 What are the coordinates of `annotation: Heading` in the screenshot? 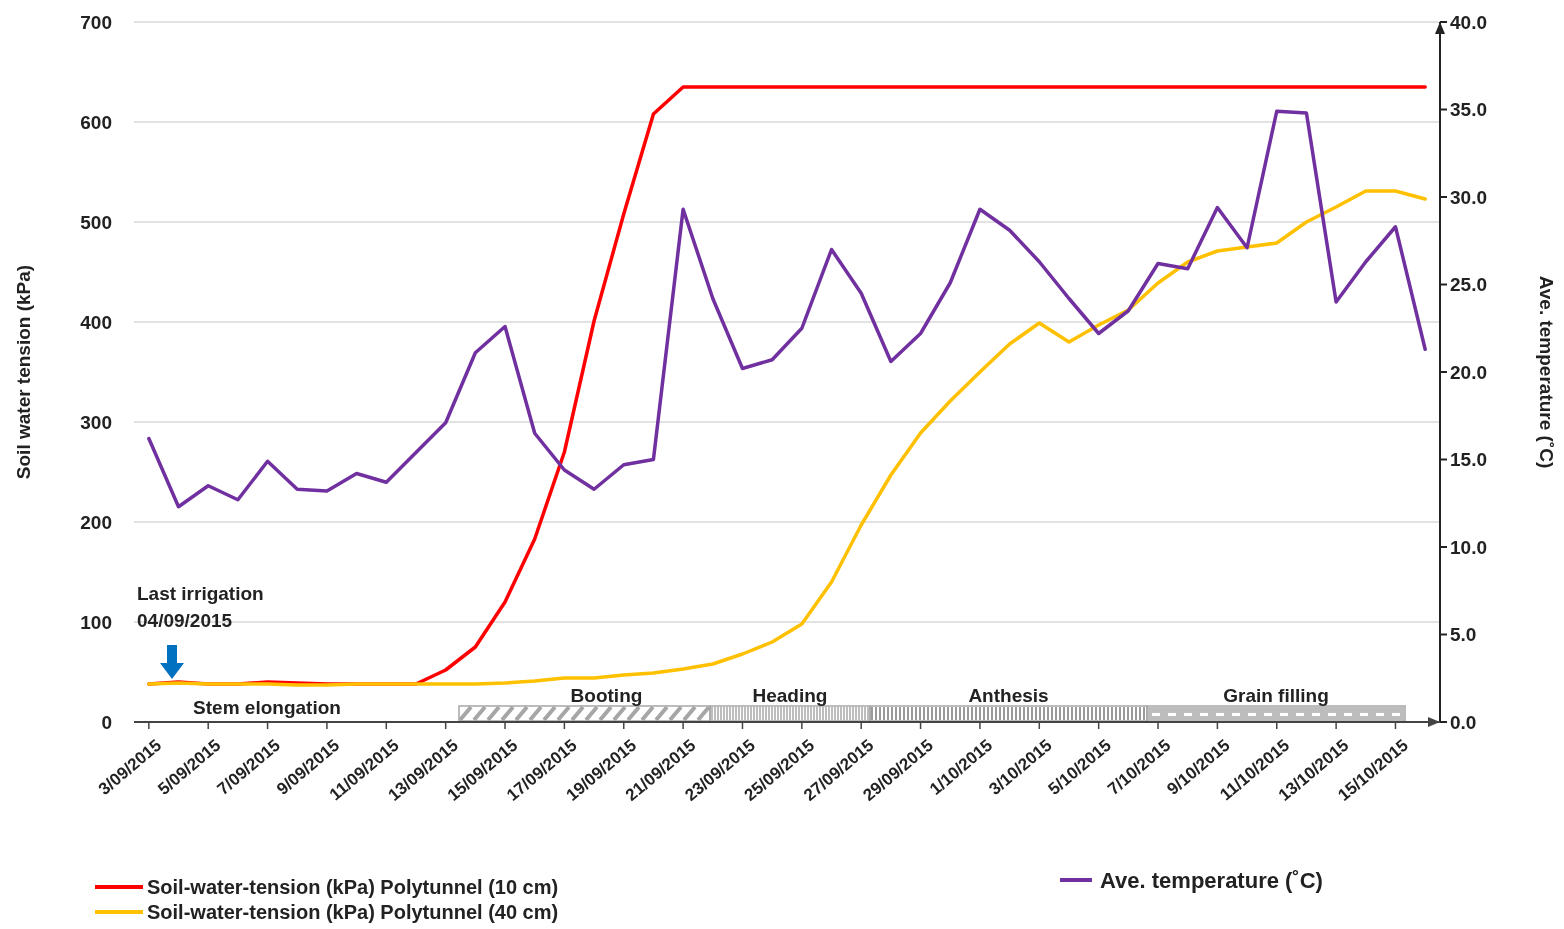 It's located at (790, 695).